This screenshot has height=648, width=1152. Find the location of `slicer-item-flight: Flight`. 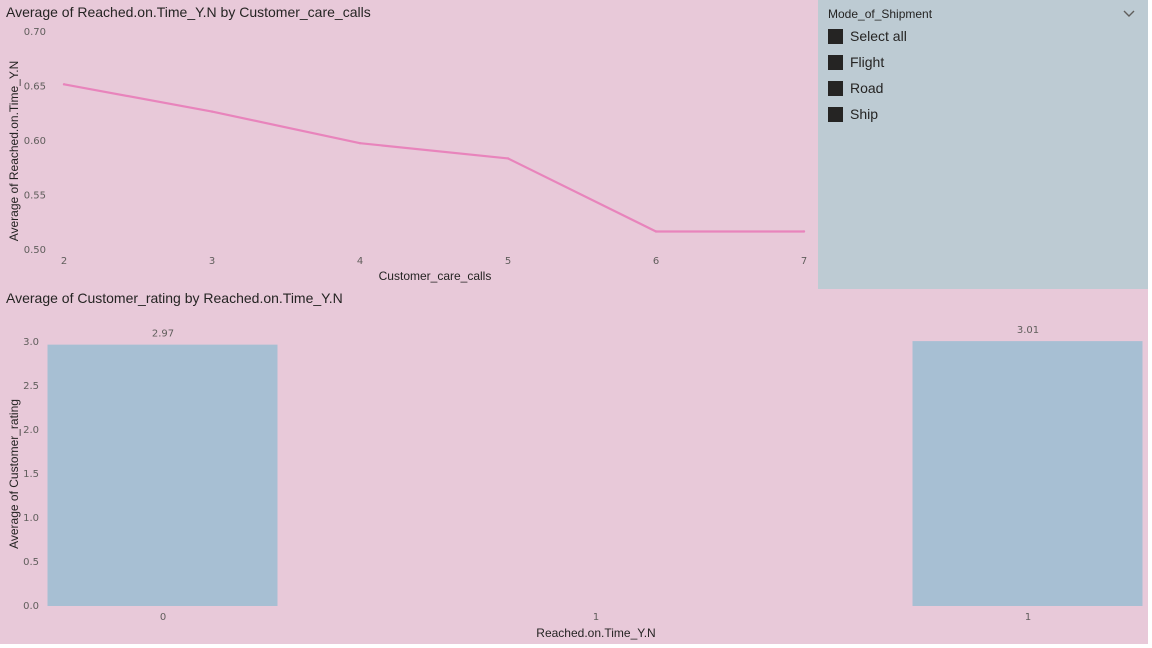

slicer-item-flight: Flight is located at coordinates (856, 62).